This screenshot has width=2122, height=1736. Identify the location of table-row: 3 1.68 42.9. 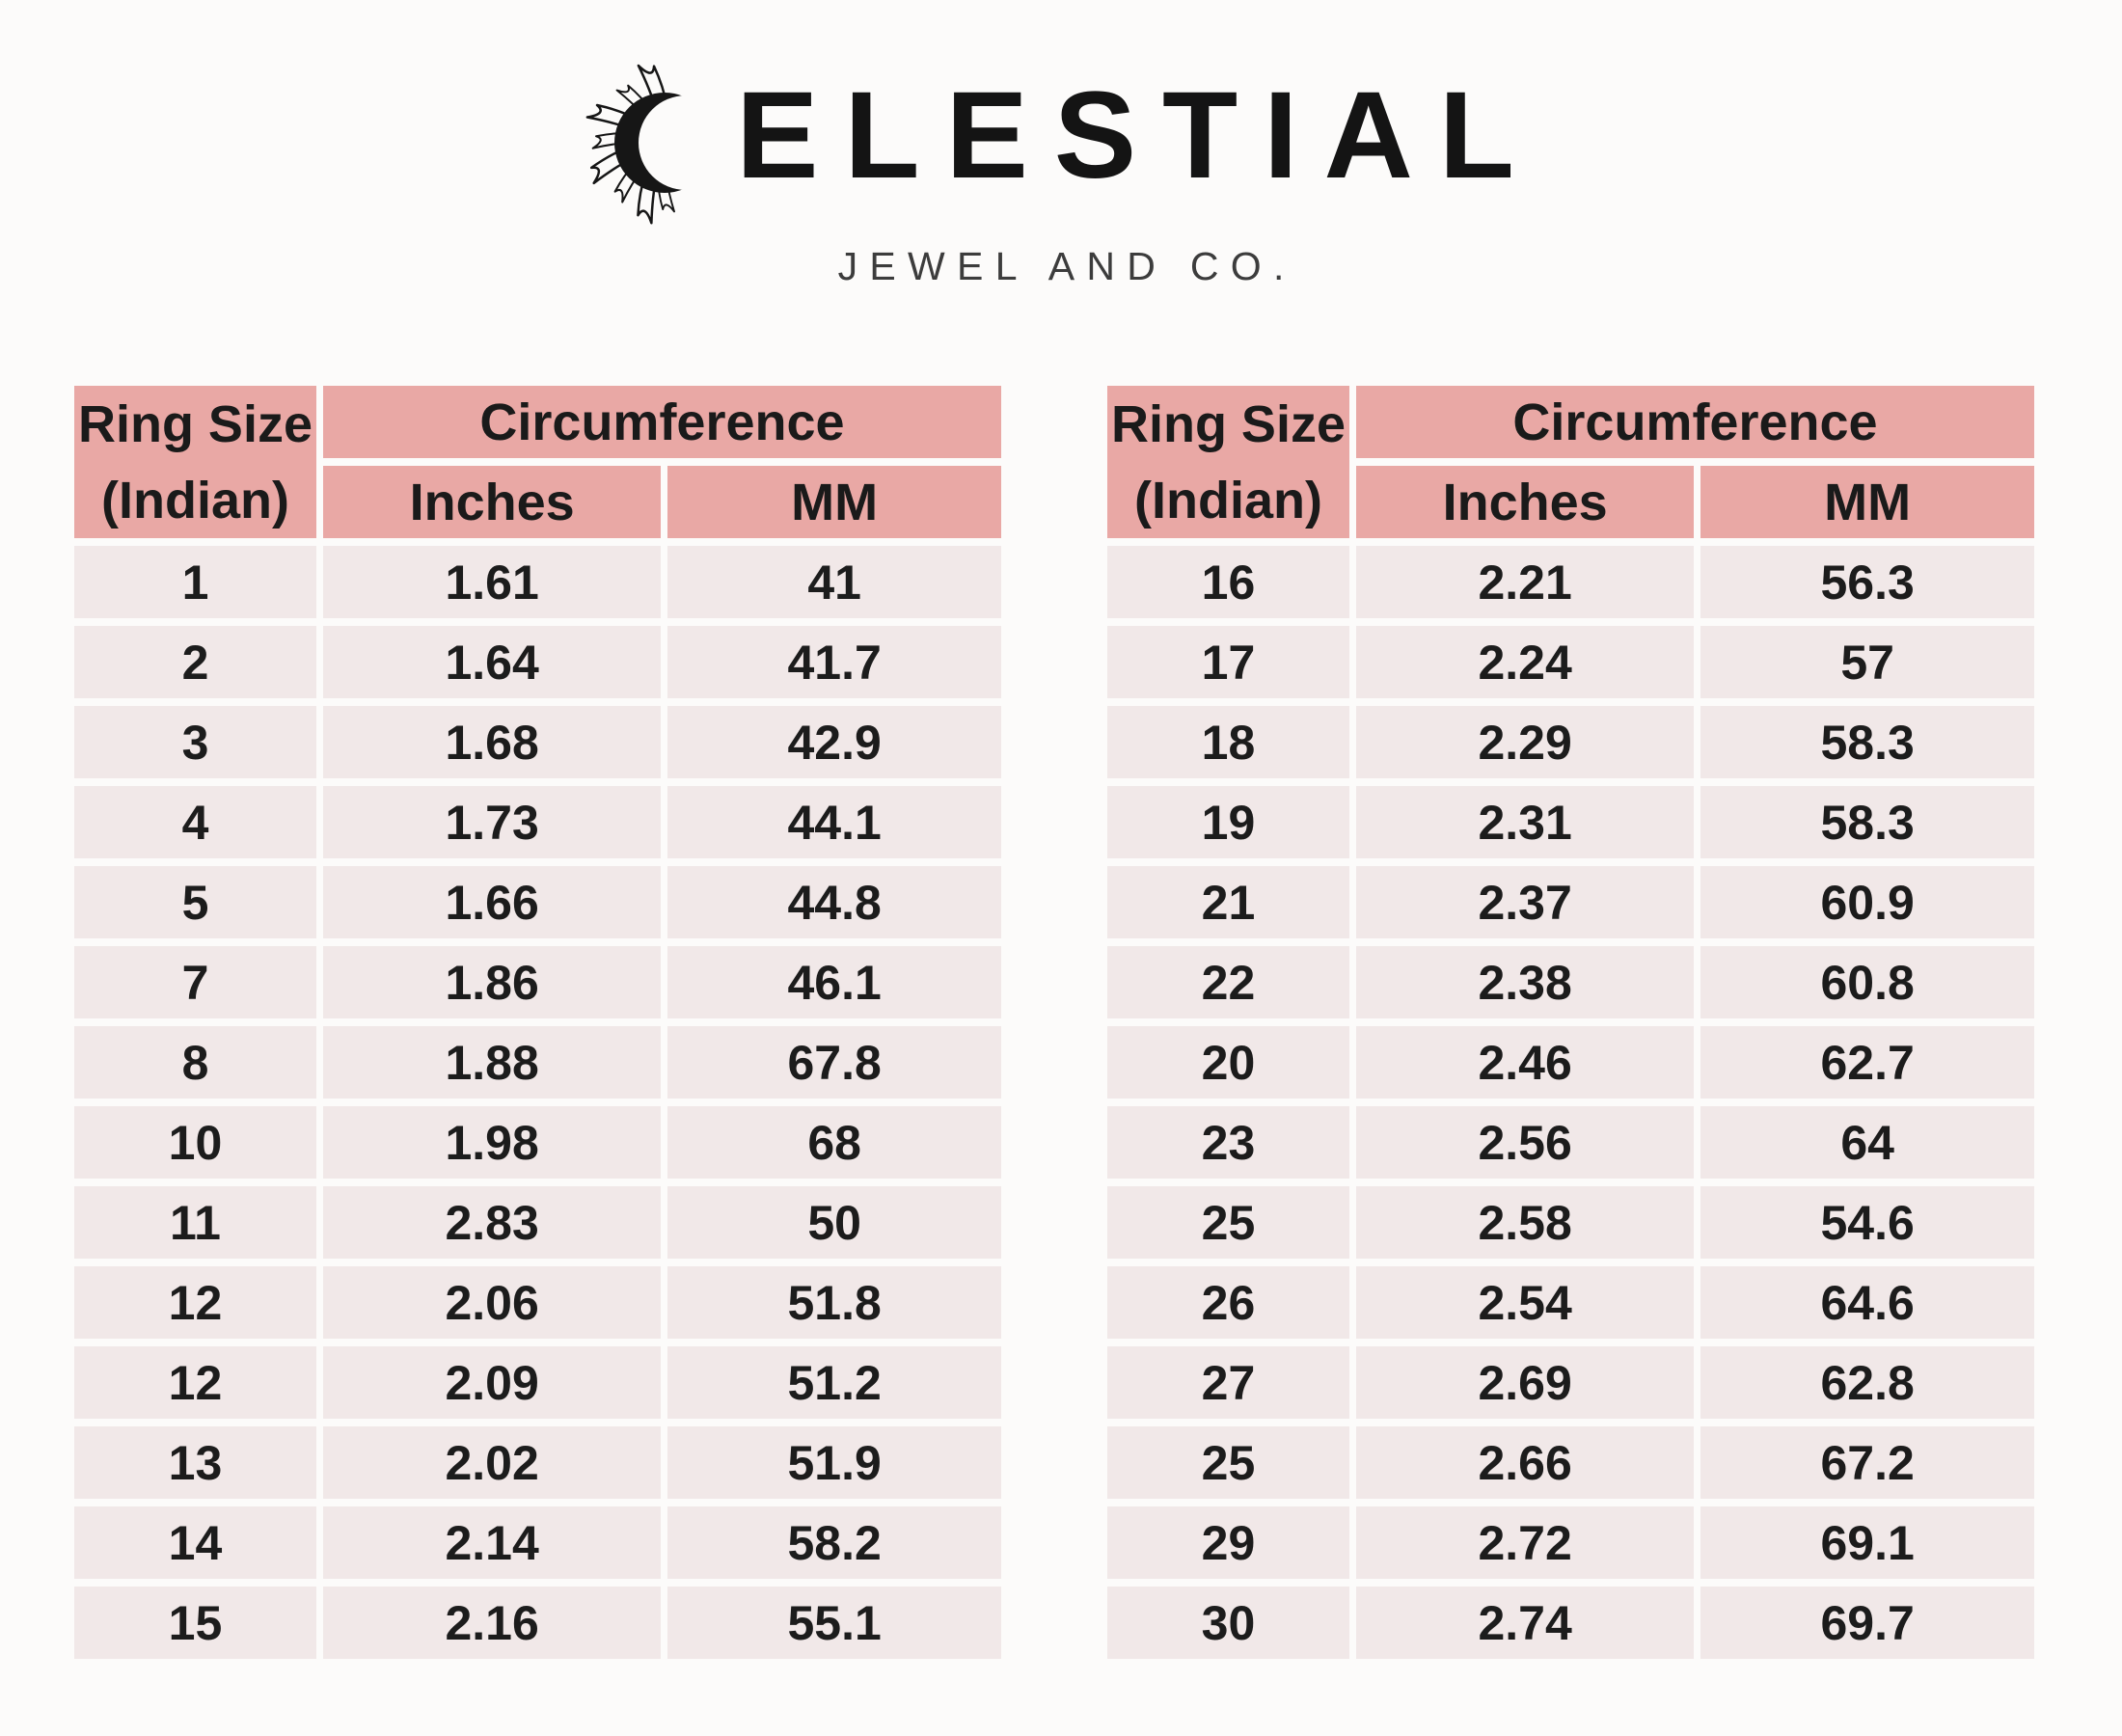
(538, 742).